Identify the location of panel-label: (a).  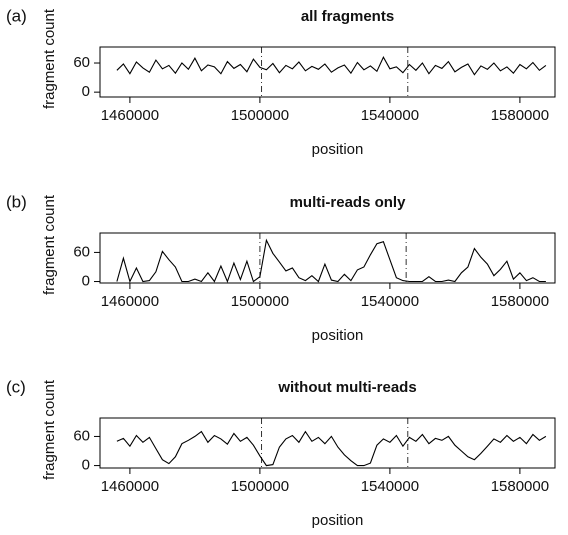
(16, 15).